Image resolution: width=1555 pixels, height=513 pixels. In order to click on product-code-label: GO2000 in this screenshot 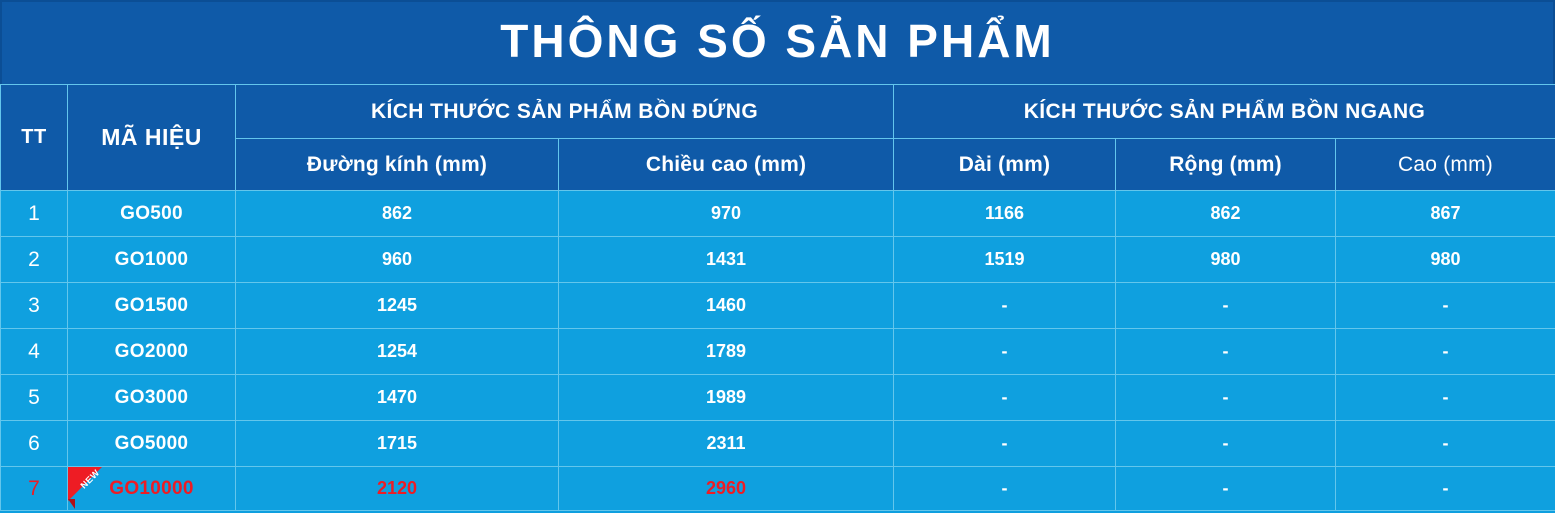, I will do `click(152, 351)`.